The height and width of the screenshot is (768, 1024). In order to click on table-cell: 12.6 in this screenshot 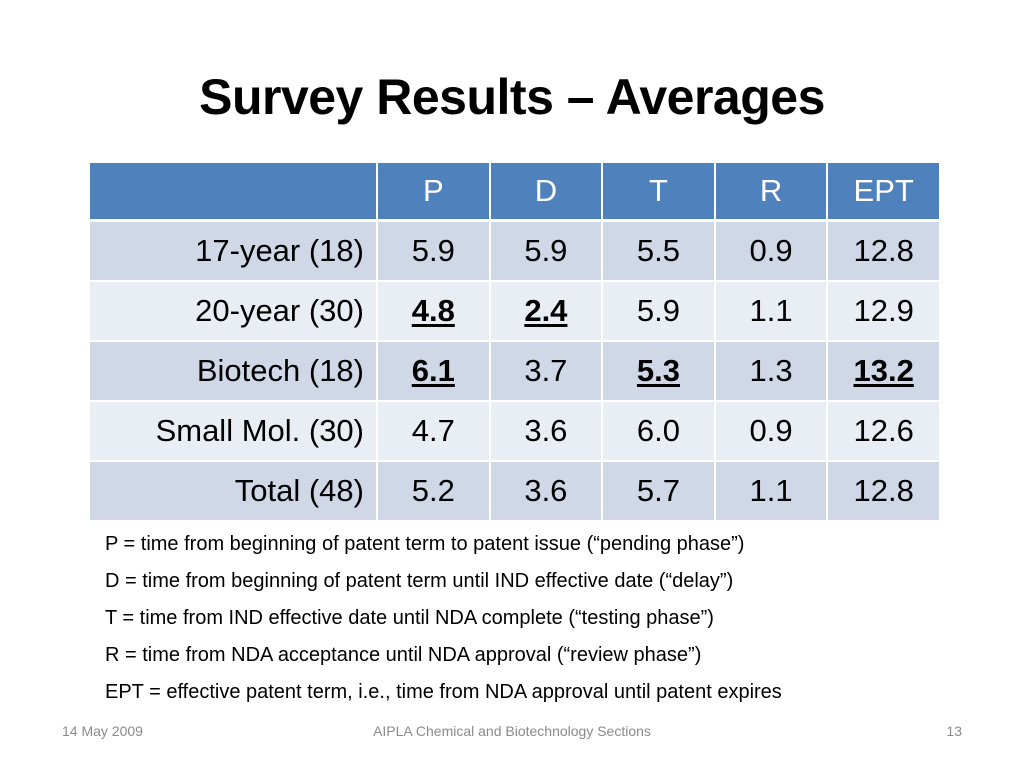, I will do `click(883, 431)`.